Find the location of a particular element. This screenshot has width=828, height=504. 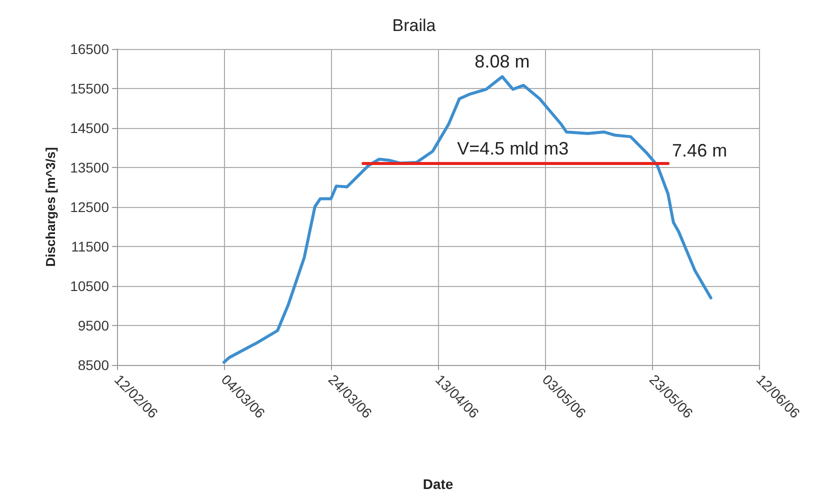

y-tick-label: 13500 is located at coordinates (90, 168).